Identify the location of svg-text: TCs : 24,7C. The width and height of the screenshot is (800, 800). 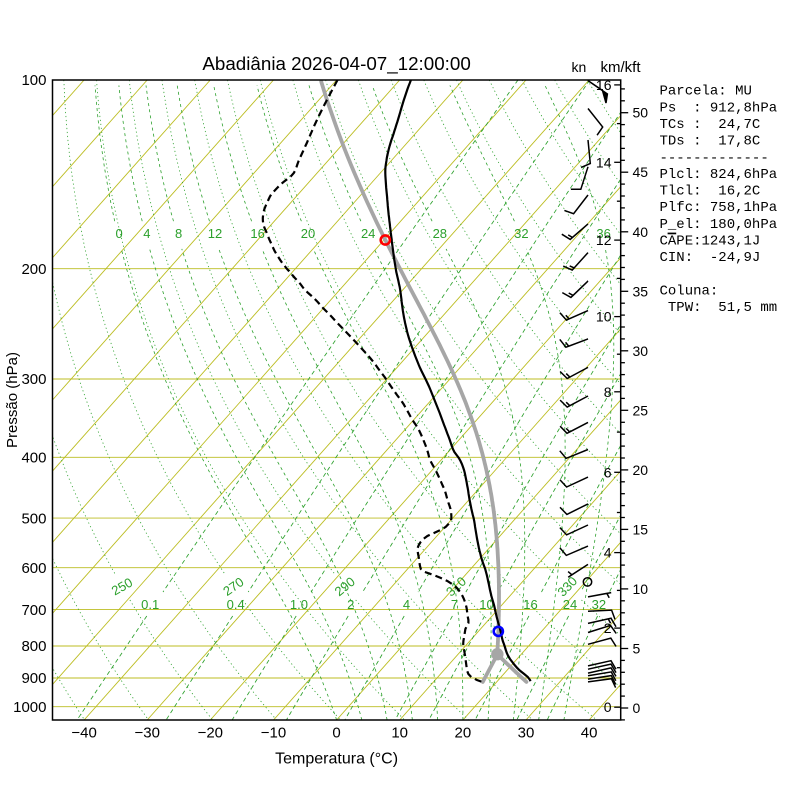
(710, 125).